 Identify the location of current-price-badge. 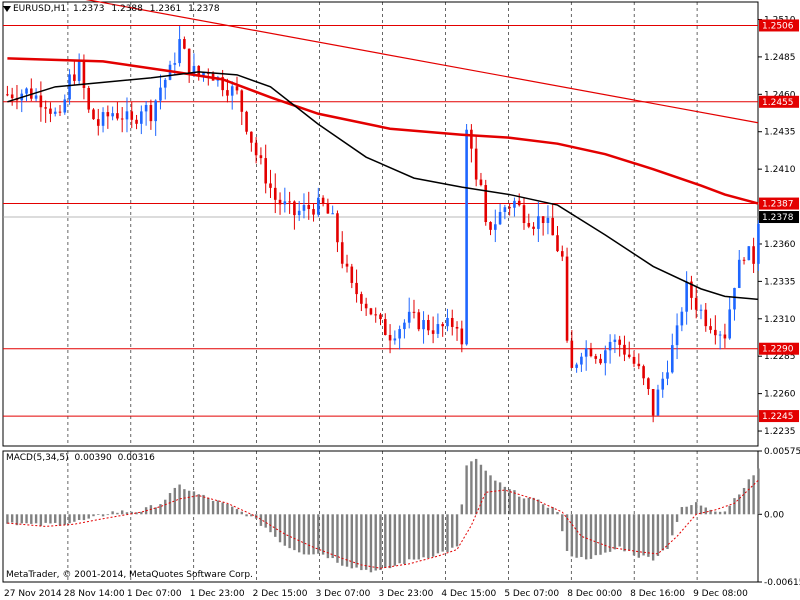
(779, 217).